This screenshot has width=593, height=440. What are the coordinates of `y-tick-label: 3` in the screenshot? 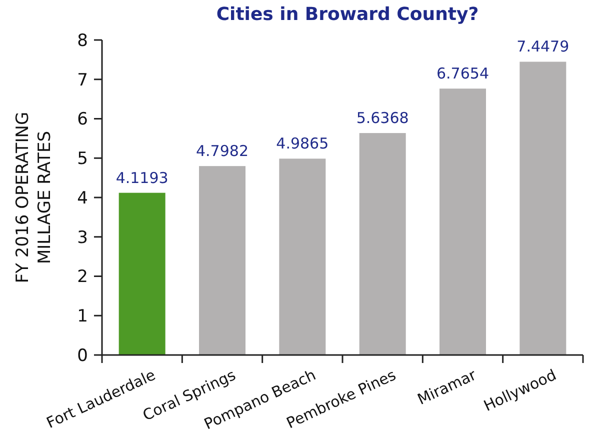 It's located at (82, 238).